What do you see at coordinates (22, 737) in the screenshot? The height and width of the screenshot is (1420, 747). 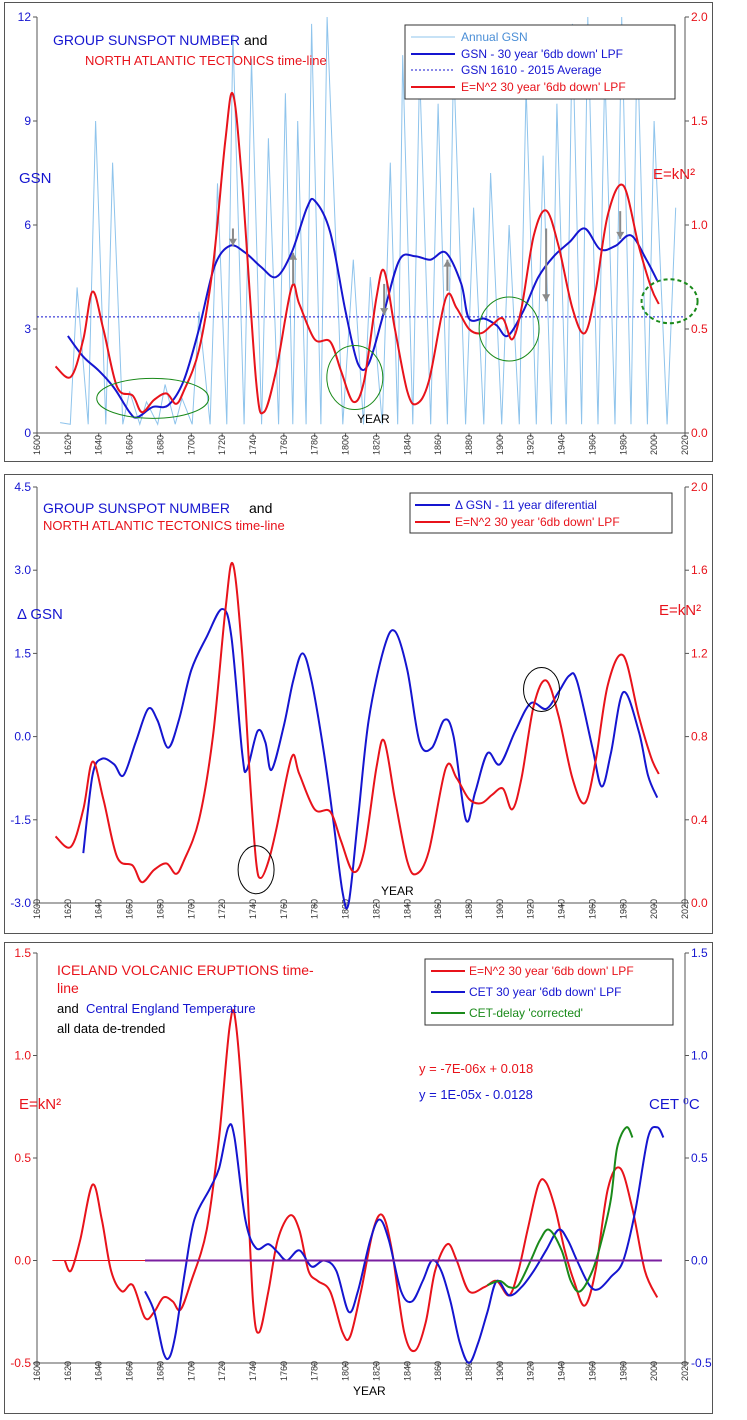 I see `chart2-y-tick-label-left: 0.0` at bounding box center [22, 737].